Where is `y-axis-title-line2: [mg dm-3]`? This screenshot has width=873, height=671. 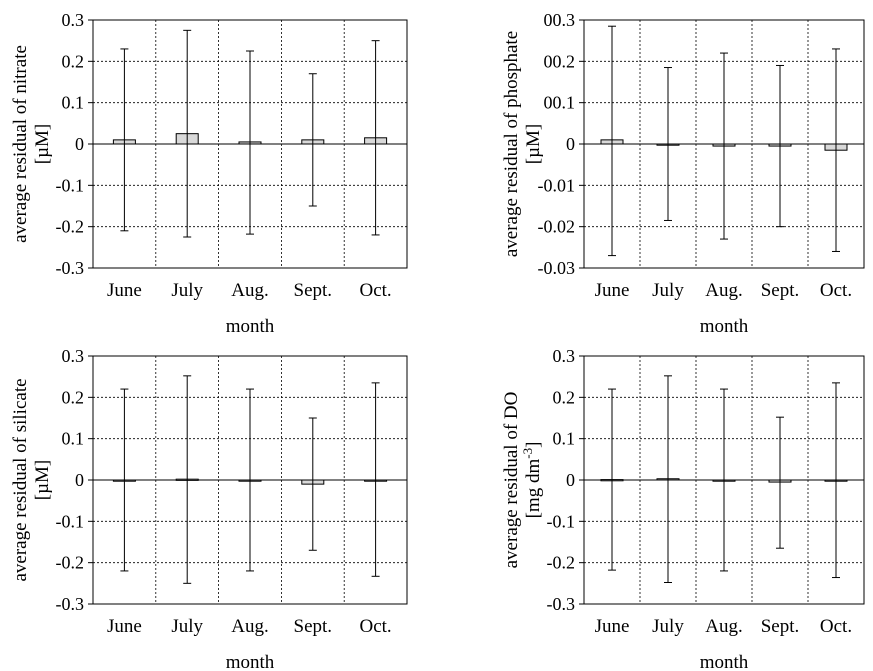
y-axis-title-line2: [mg dm-3] is located at coordinates (532, 480).